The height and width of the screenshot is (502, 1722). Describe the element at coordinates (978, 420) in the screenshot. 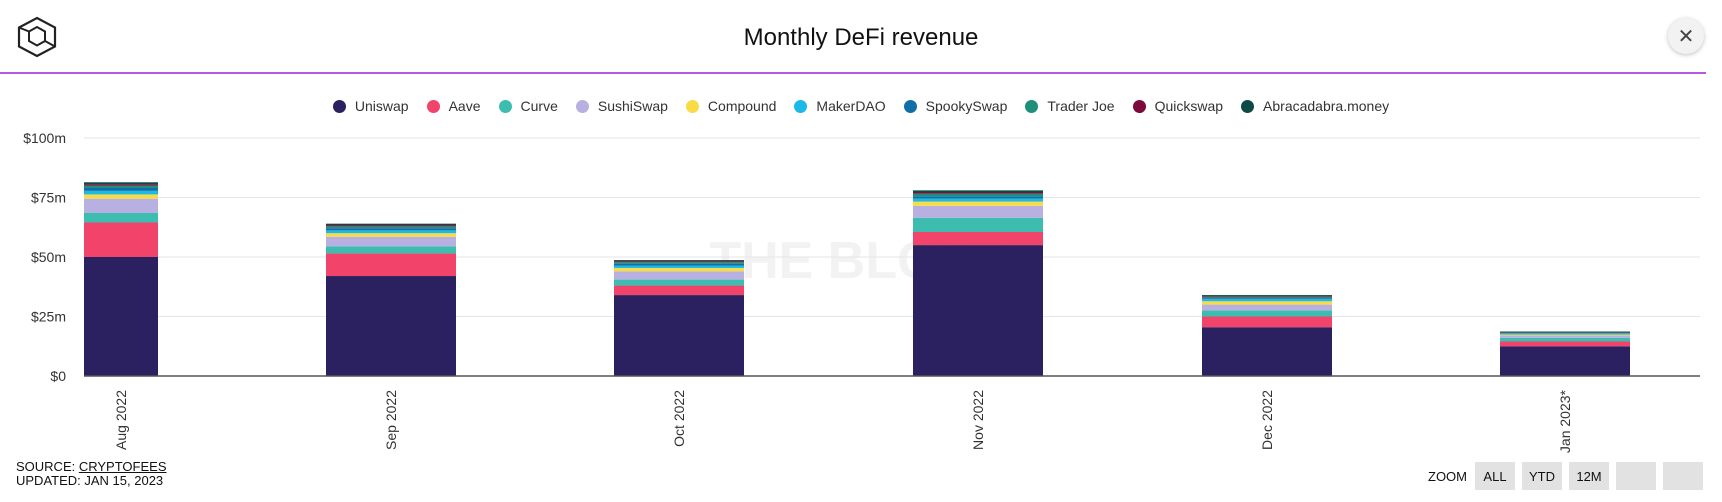

I see `x-tick-label: Nov 2022` at that location.